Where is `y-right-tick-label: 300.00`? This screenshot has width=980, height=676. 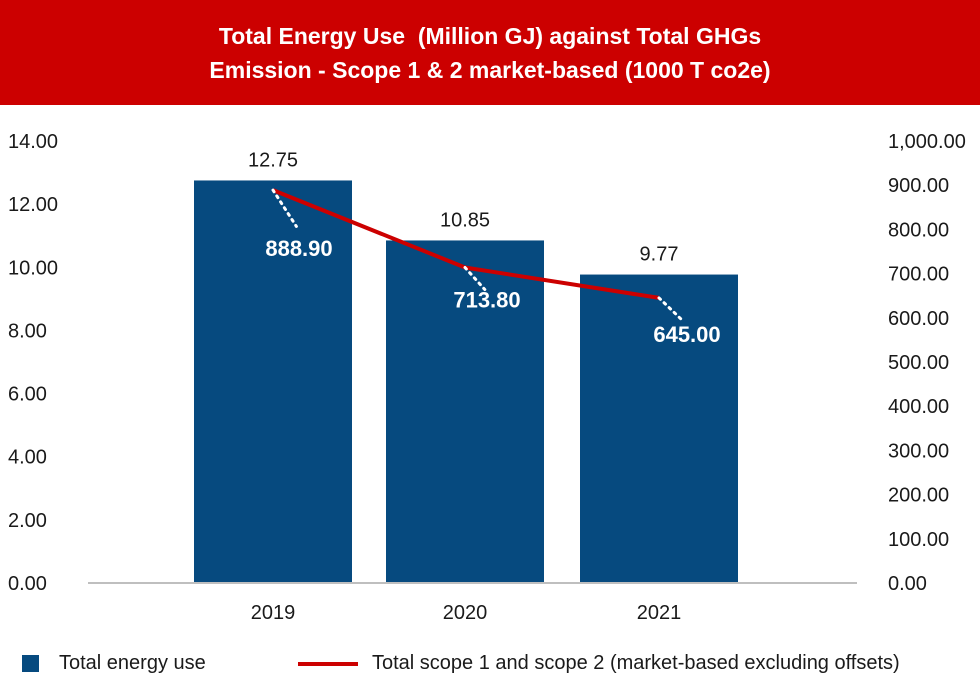
y-right-tick-label: 300.00 is located at coordinates (918, 451).